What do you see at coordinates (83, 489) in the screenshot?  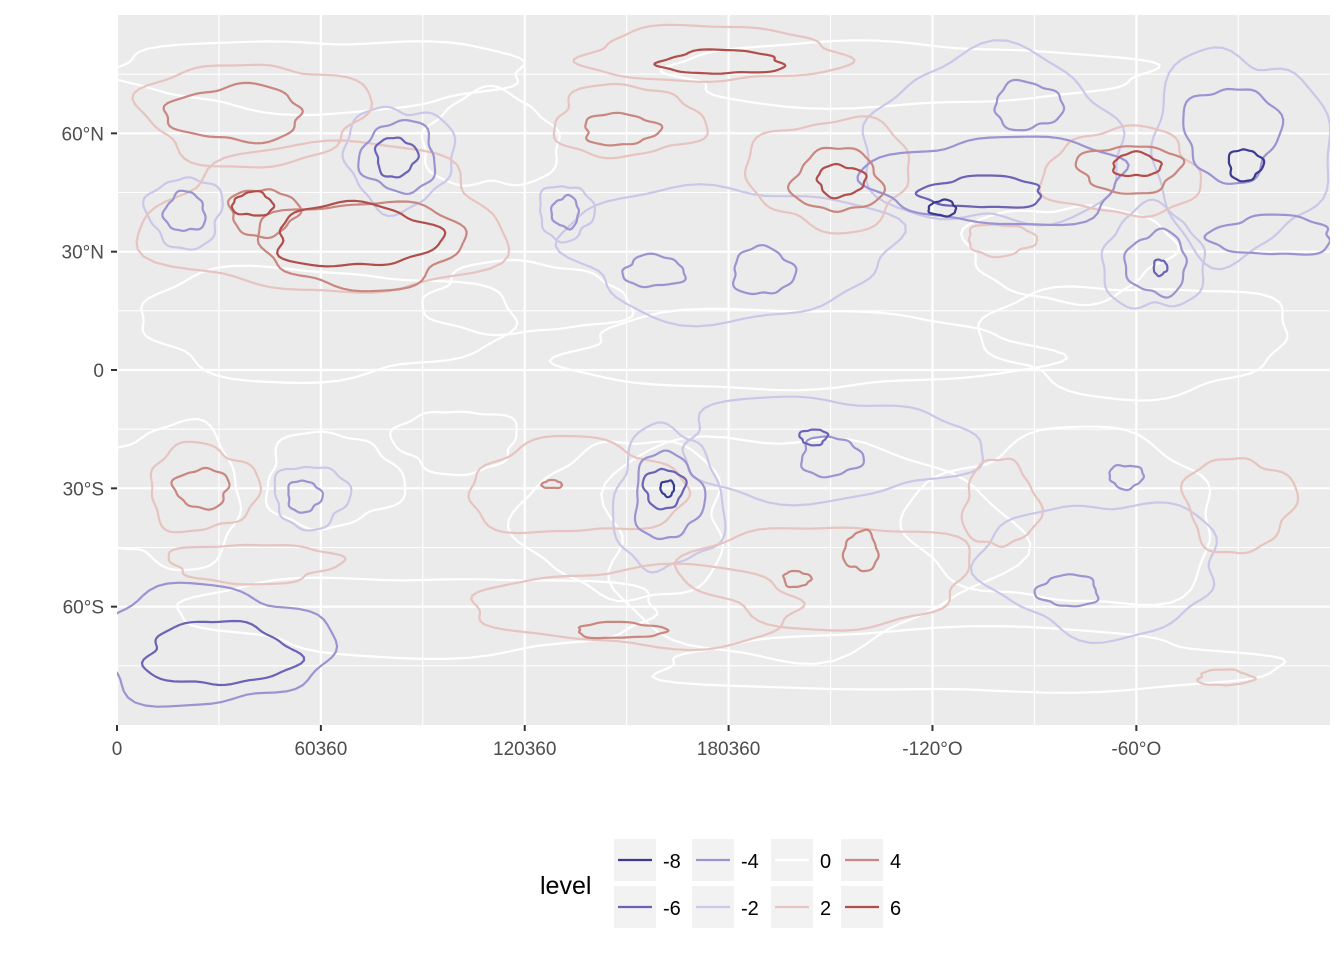 I see `y-tick-label: 30°S` at bounding box center [83, 489].